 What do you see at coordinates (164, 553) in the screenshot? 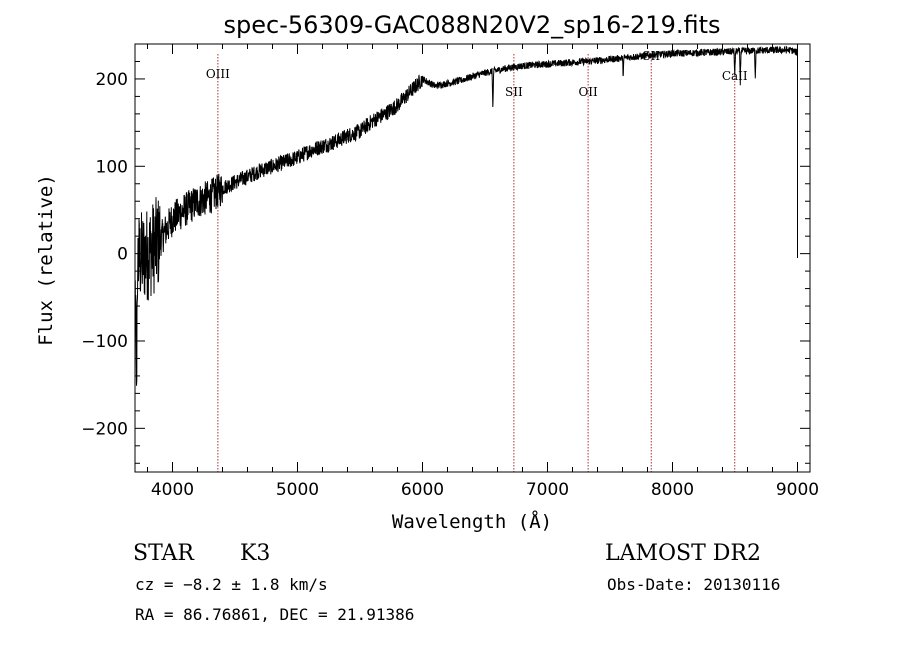
I see `object-class: STAR` at bounding box center [164, 553].